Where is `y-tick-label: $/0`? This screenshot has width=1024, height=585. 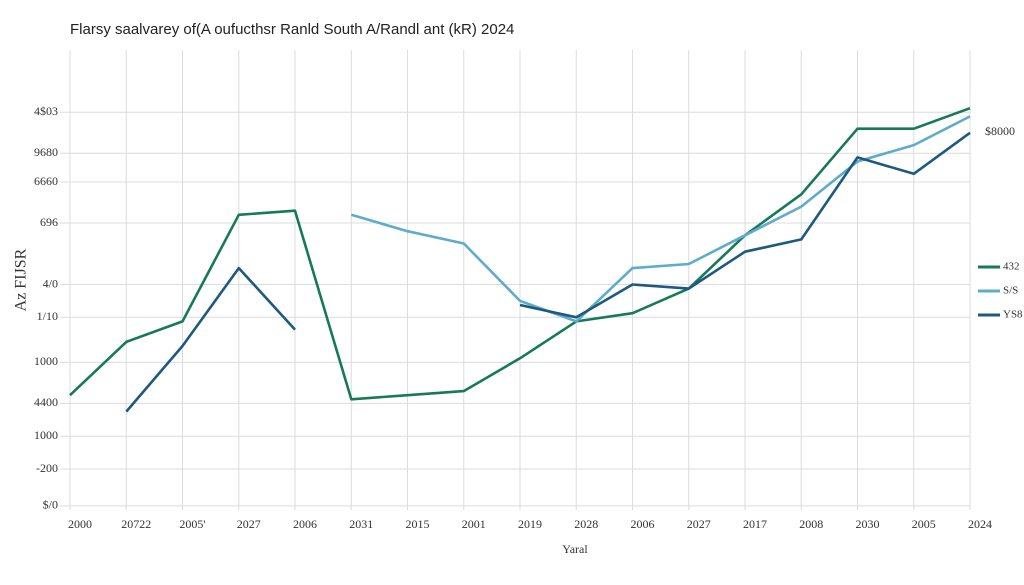 y-tick-label: $/0 is located at coordinates (50, 505).